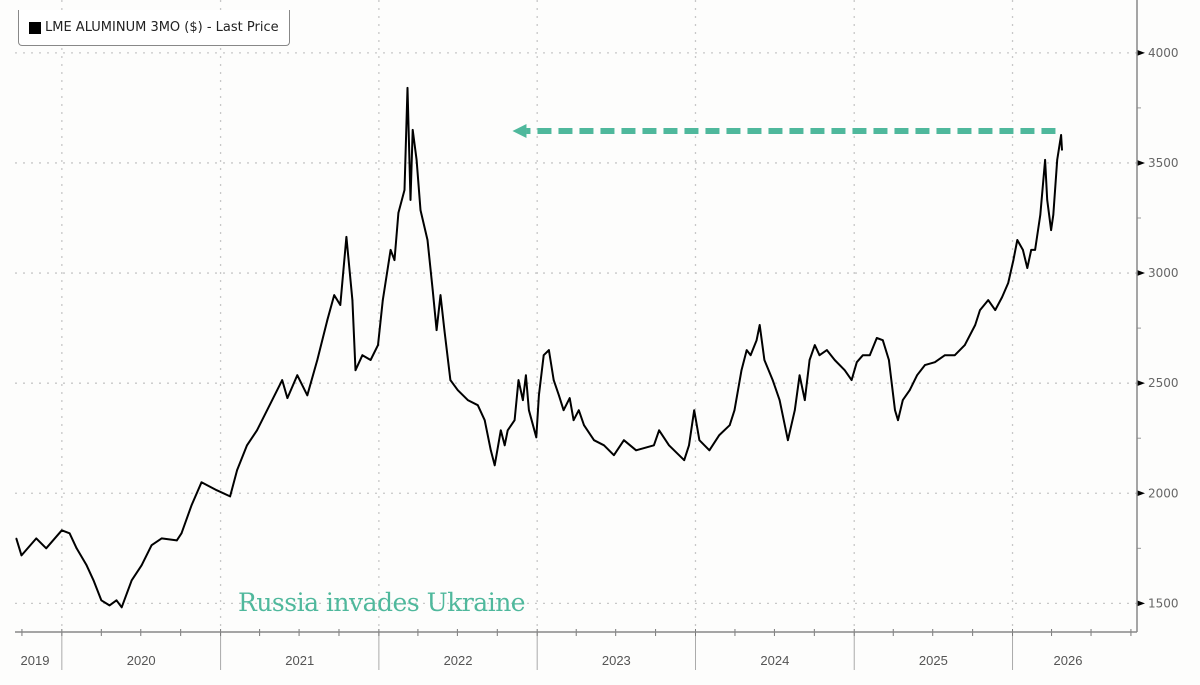 Image resolution: width=1200 pixels, height=685 pixels. I want to click on ytick-label: 2000, so click(1163, 493).